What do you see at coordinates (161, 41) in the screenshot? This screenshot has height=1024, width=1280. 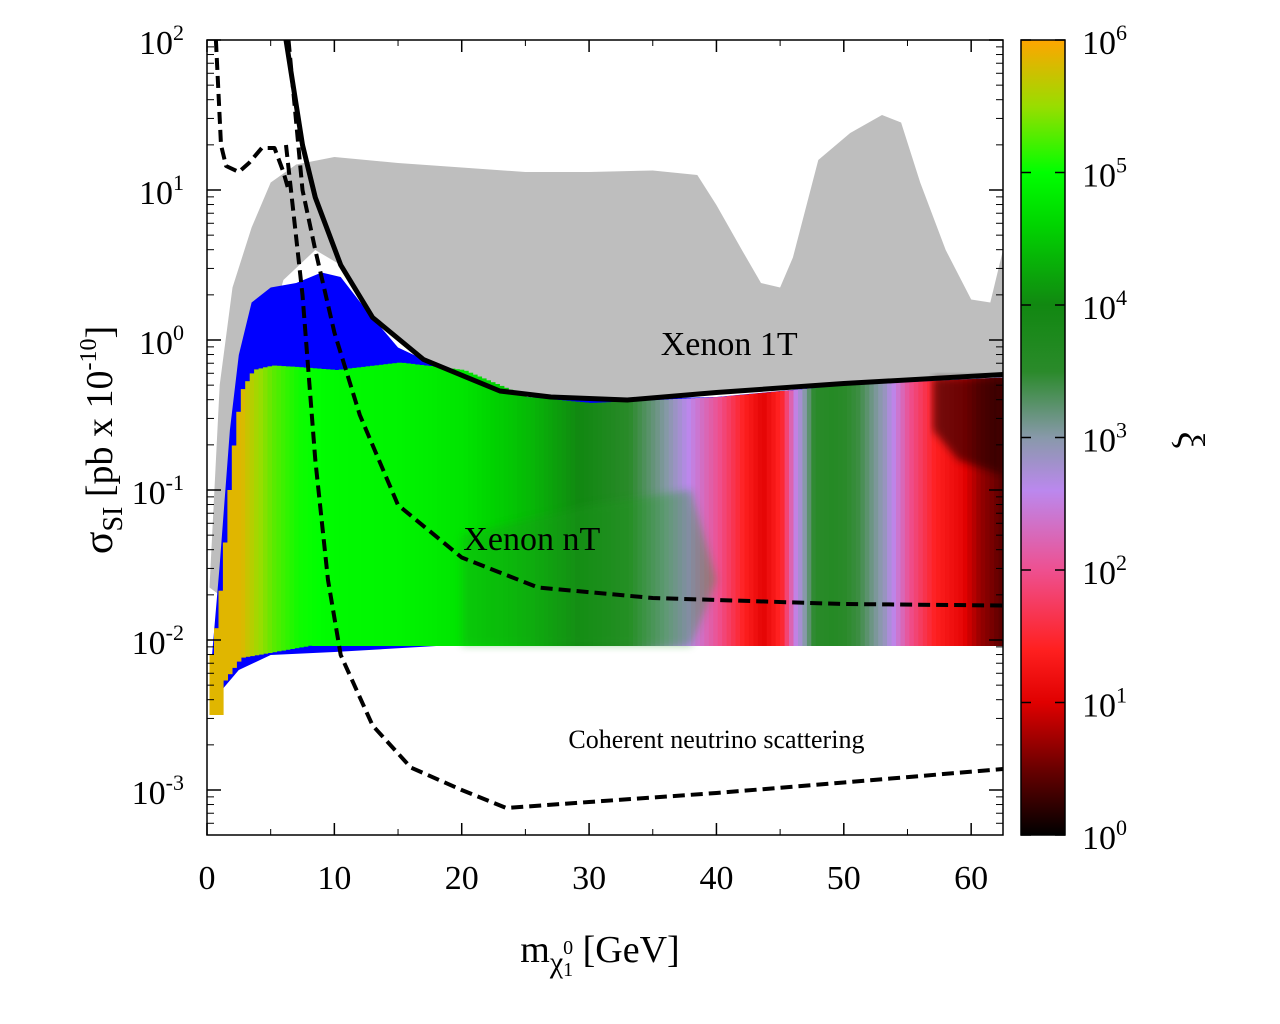 I see `y-tick-label: 10²` at bounding box center [161, 41].